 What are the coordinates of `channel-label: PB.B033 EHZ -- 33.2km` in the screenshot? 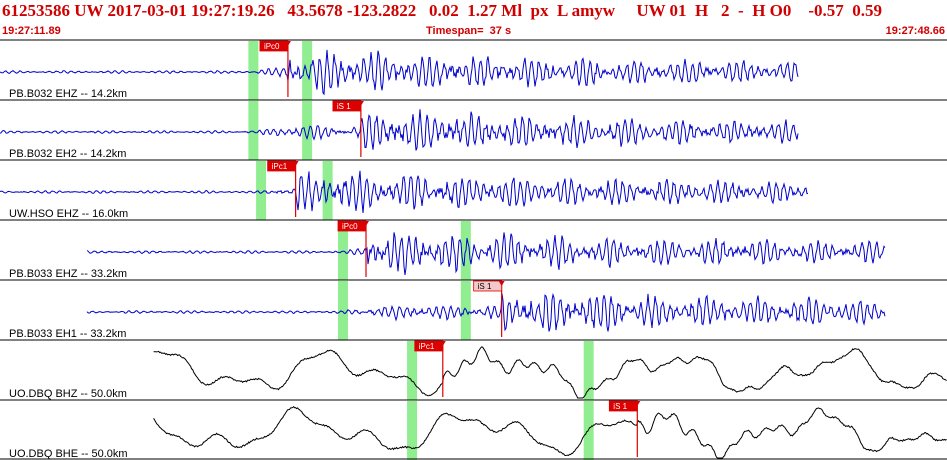 It's located at (68, 274).